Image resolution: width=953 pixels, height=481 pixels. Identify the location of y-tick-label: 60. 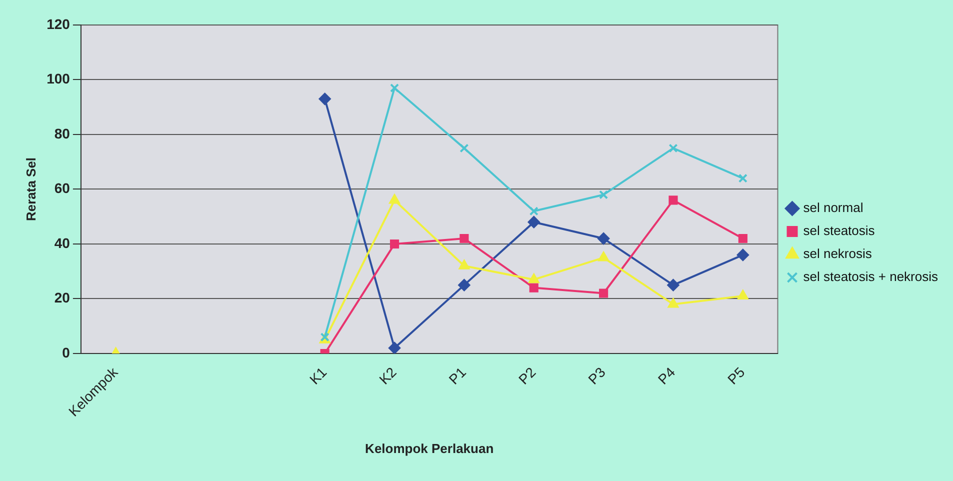
(62, 188).